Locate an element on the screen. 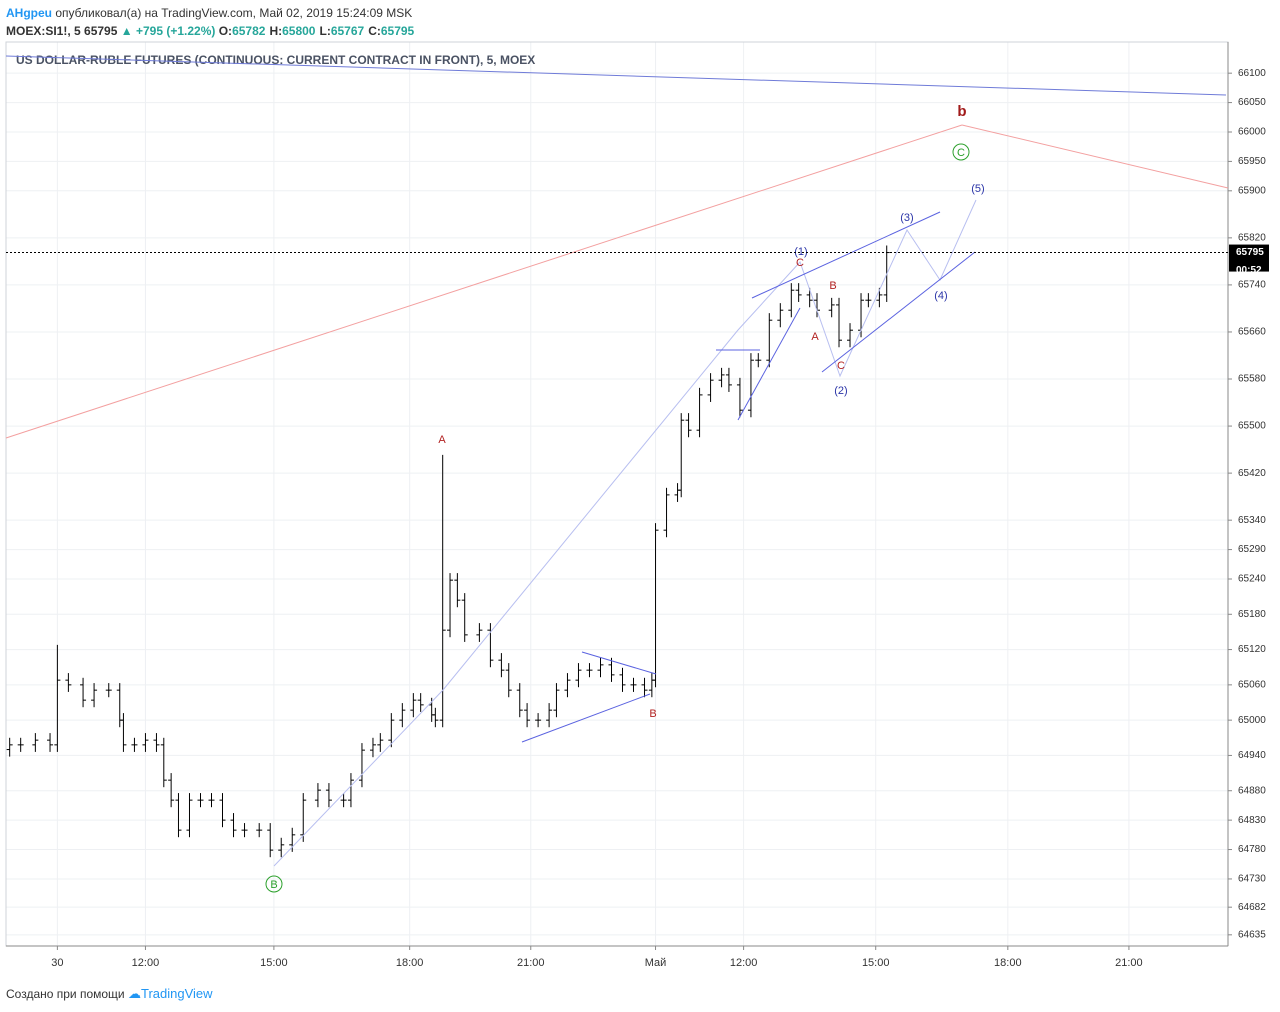 Image resolution: width=1280 pixels, height=1012 pixels. y-tick-label: 66000 is located at coordinates (1252, 132).